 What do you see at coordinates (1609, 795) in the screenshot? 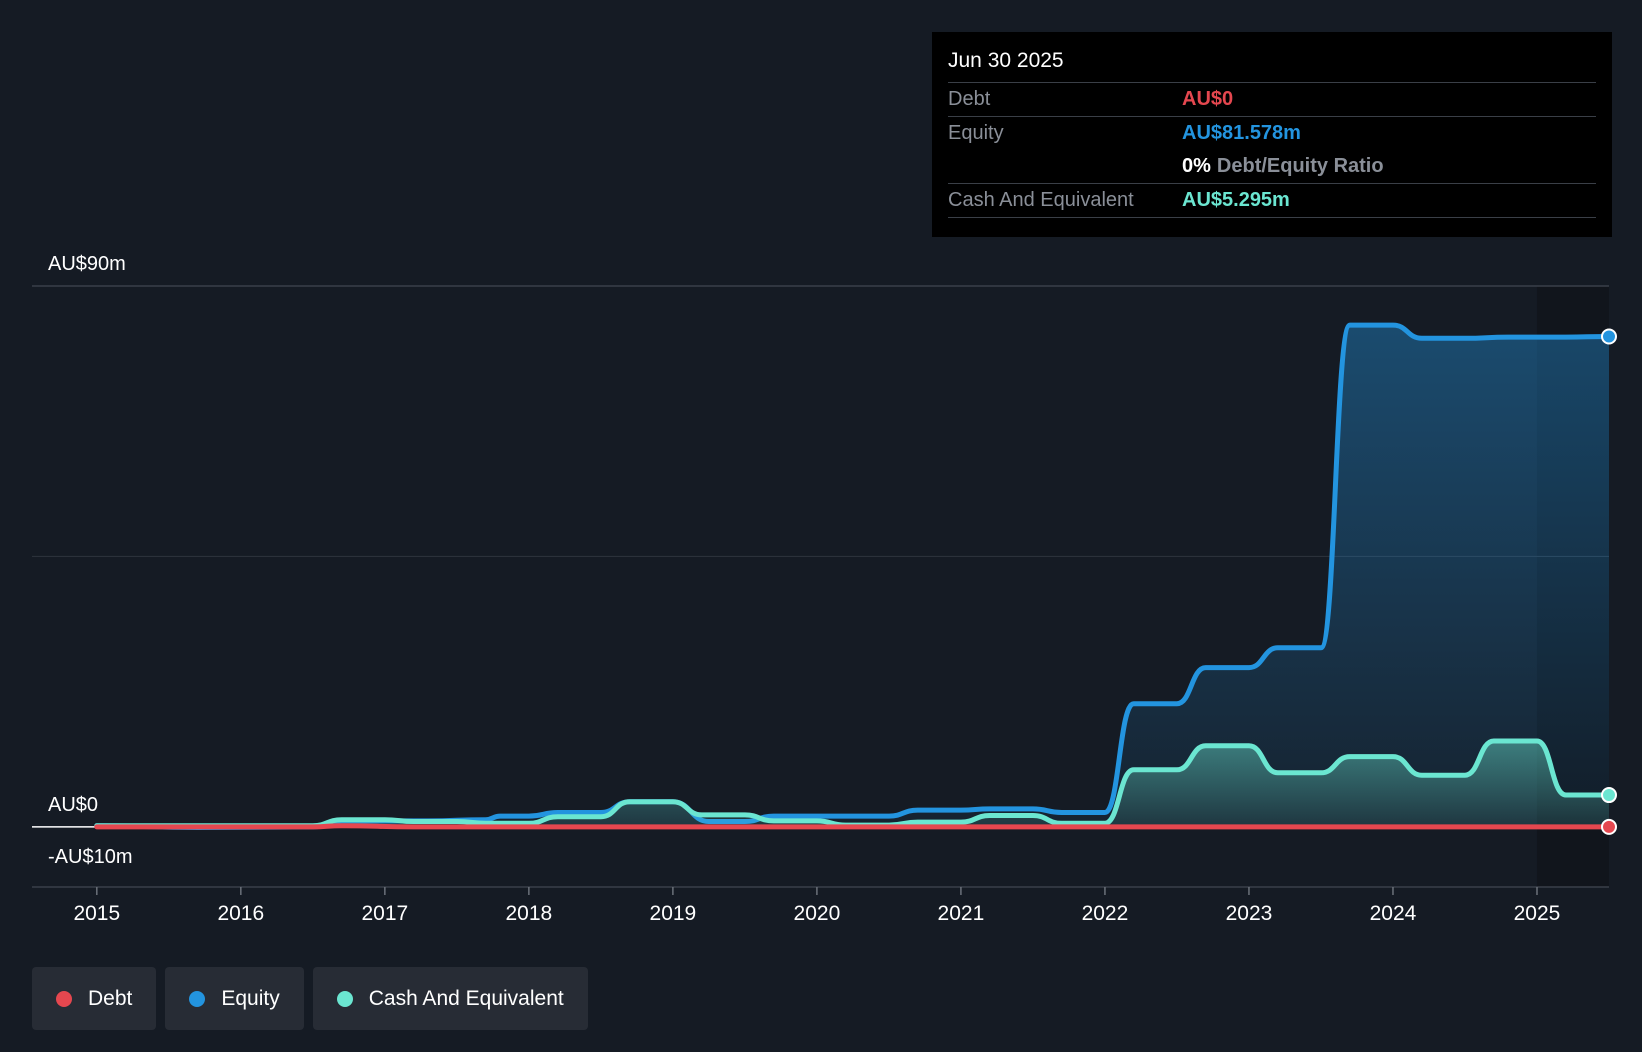
I see `cash-end-point` at bounding box center [1609, 795].